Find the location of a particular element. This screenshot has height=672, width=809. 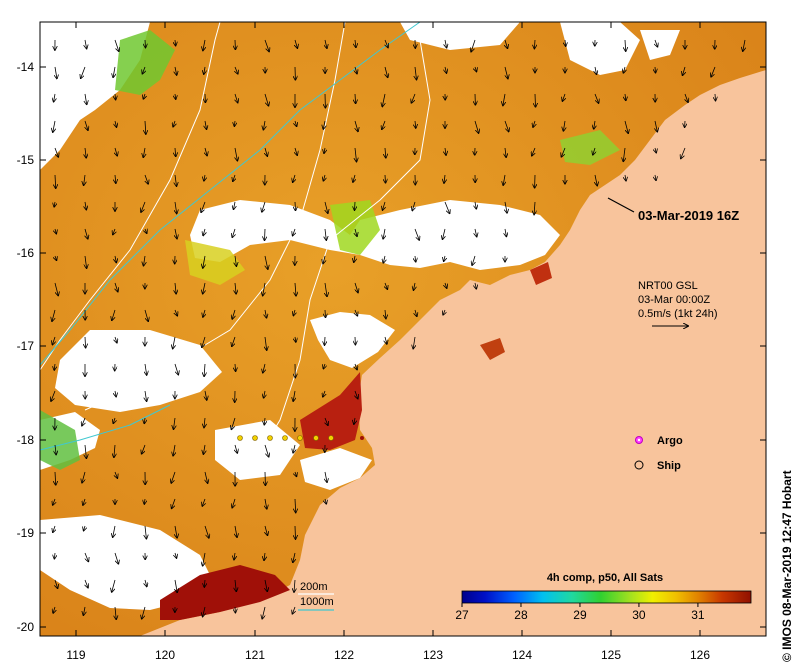

colorbar-tick-label: 30 is located at coordinates (639, 615).